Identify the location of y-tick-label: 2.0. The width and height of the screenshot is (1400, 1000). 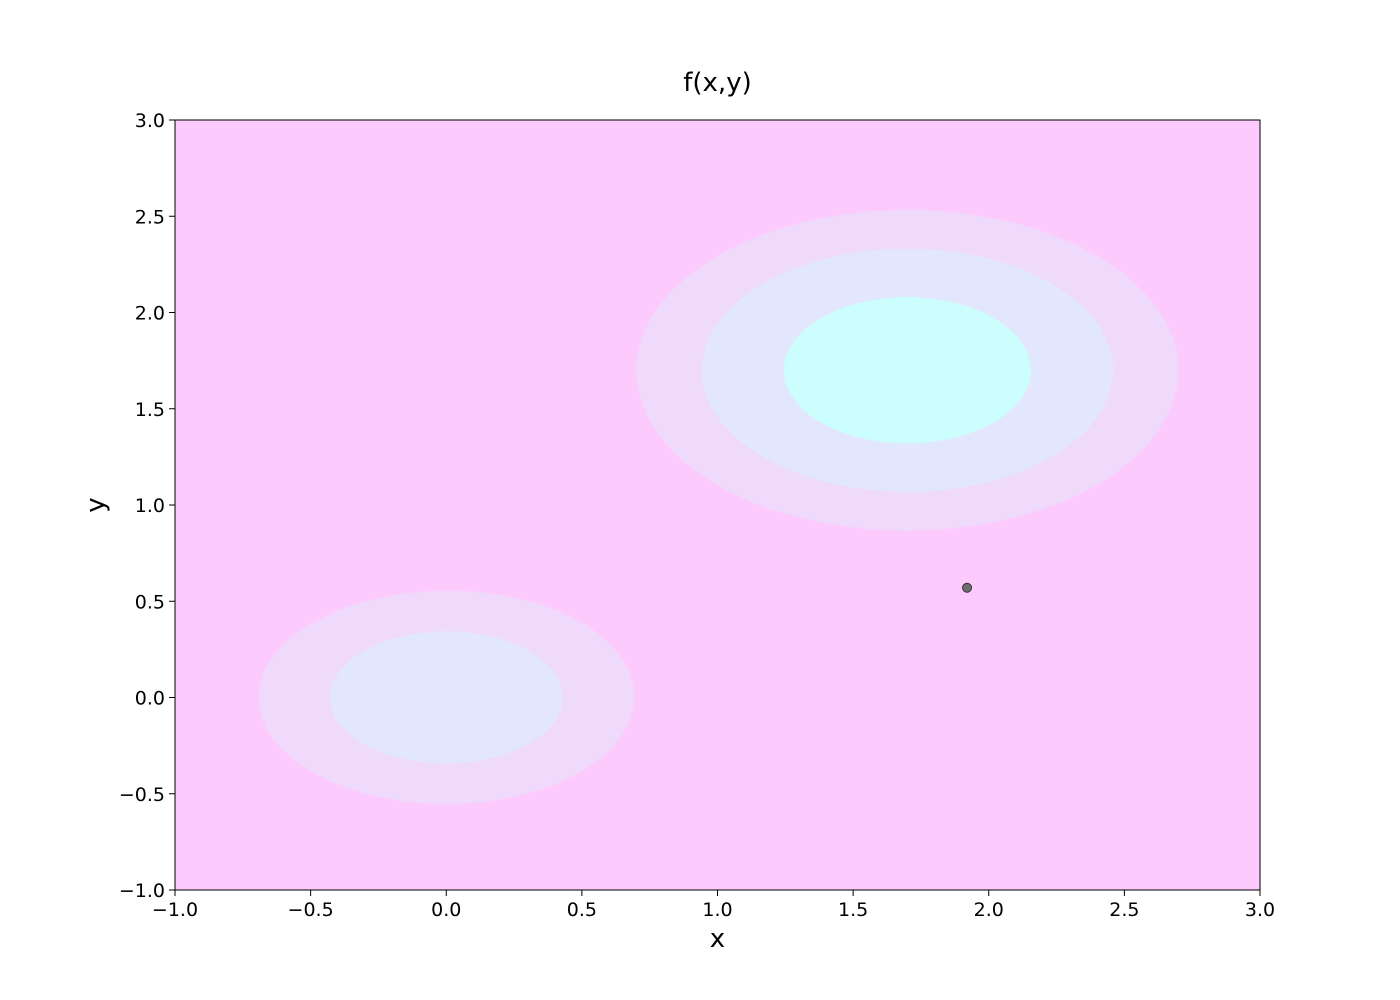
(150, 314).